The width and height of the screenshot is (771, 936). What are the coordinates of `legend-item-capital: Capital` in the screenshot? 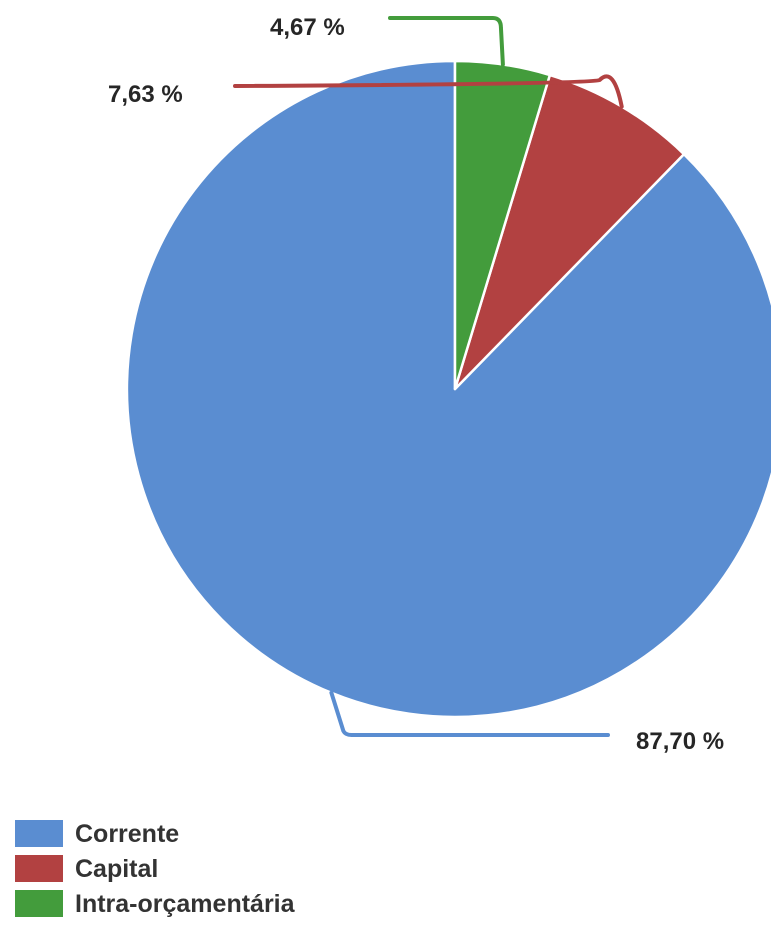 It's located at (155, 868).